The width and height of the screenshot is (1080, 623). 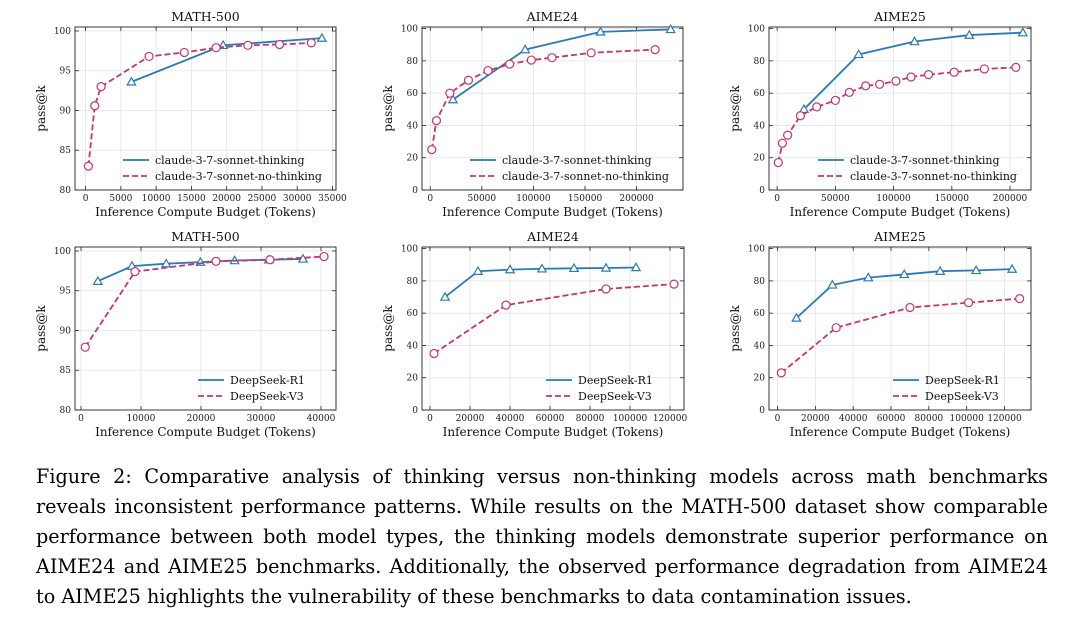 I want to click on chart-title: AIME25, so click(x=899, y=236).